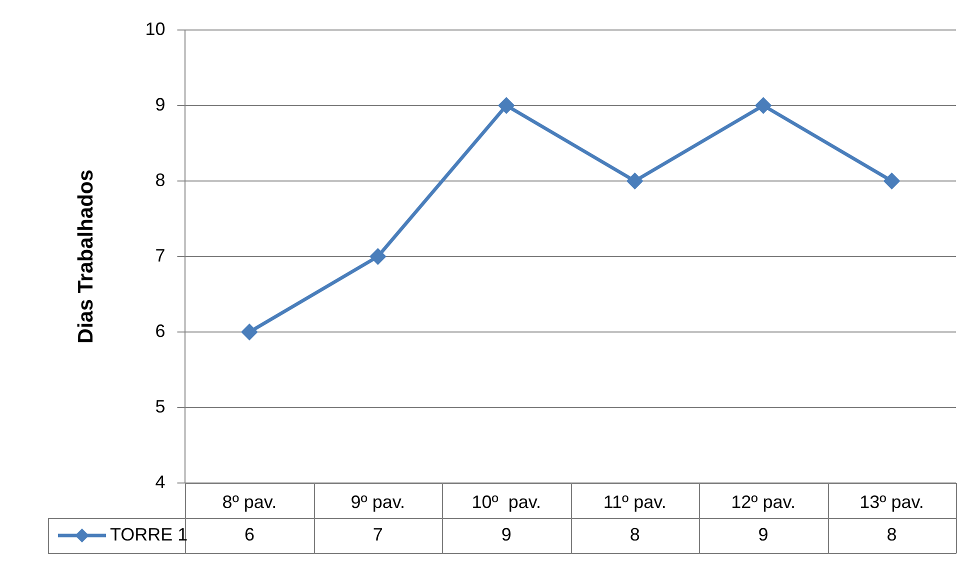 Image resolution: width=974 pixels, height=567 pixels. What do you see at coordinates (160, 255) in the screenshot?
I see `y-tick-label: 7` at bounding box center [160, 255].